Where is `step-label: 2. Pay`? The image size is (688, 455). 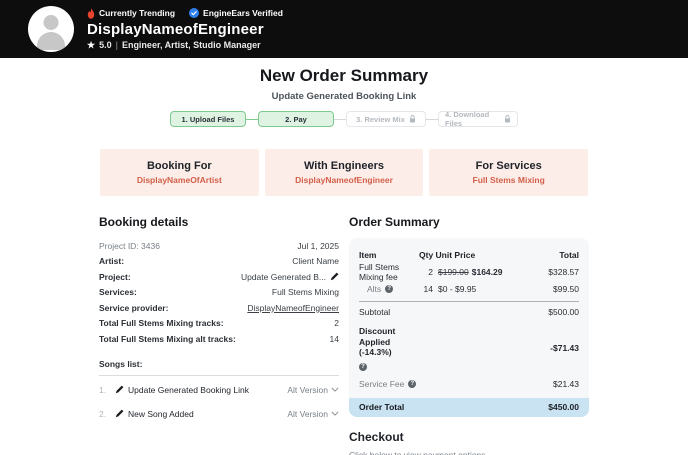 step-label: 2. Pay is located at coordinates (296, 119).